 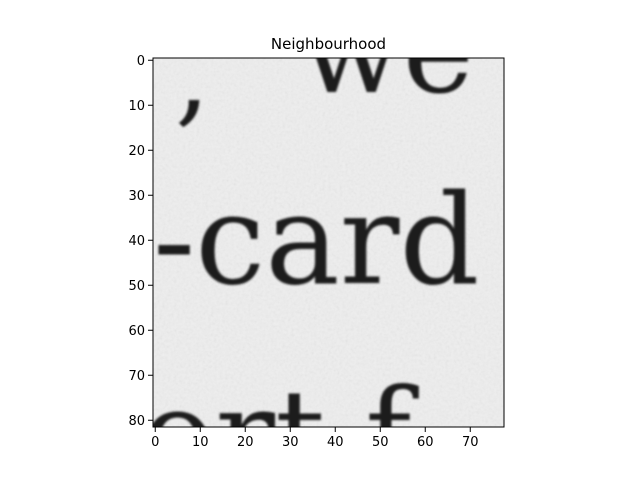 What do you see at coordinates (136, 376) in the screenshot?
I see `y-tick-label: 70` at bounding box center [136, 376].